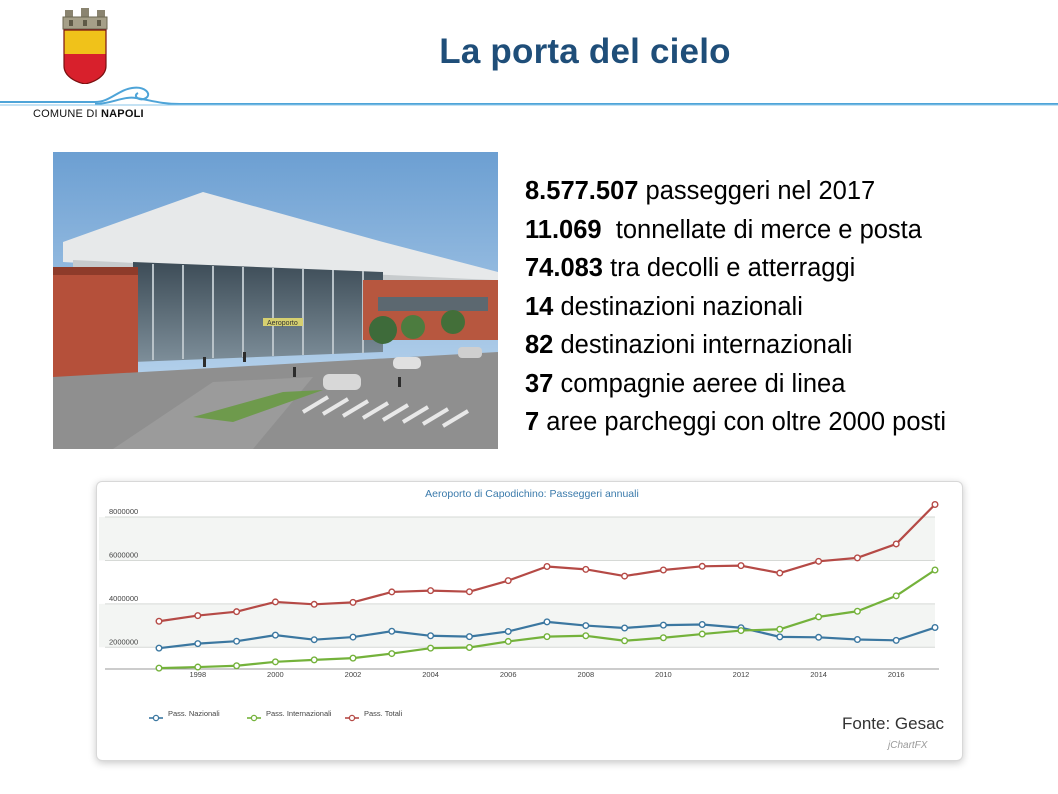  I want to click on y-tick-label: 4000000, so click(123, 598).